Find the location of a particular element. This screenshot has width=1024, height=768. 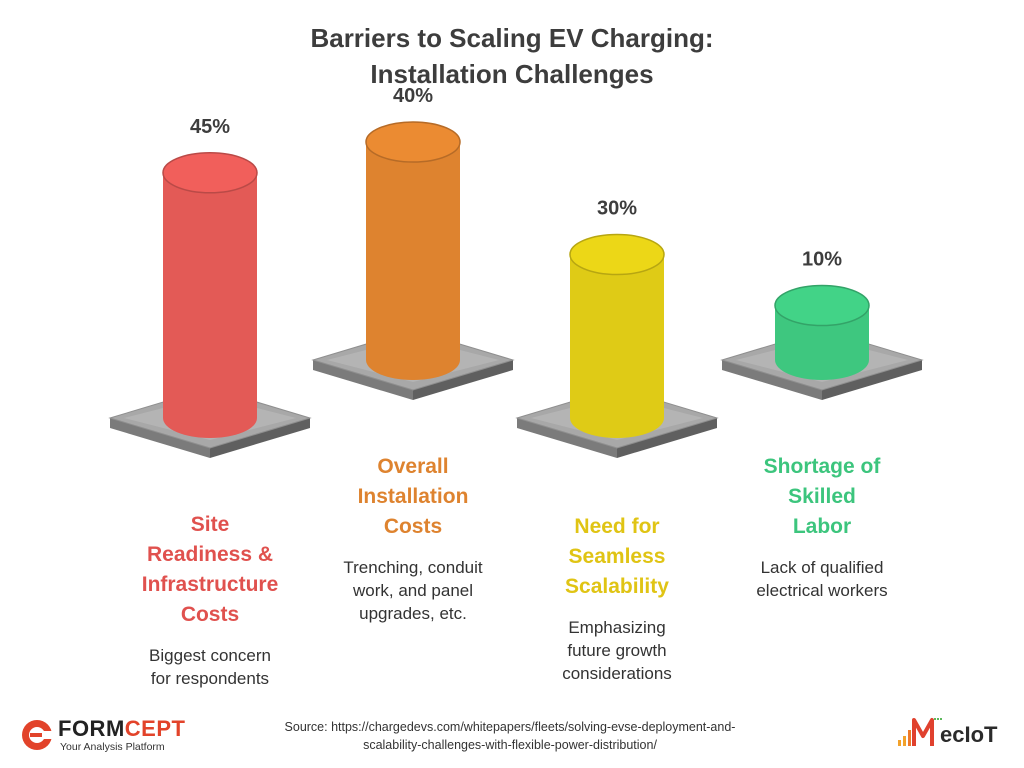

category-description-line: considerations is located at coordinates (617, 673).